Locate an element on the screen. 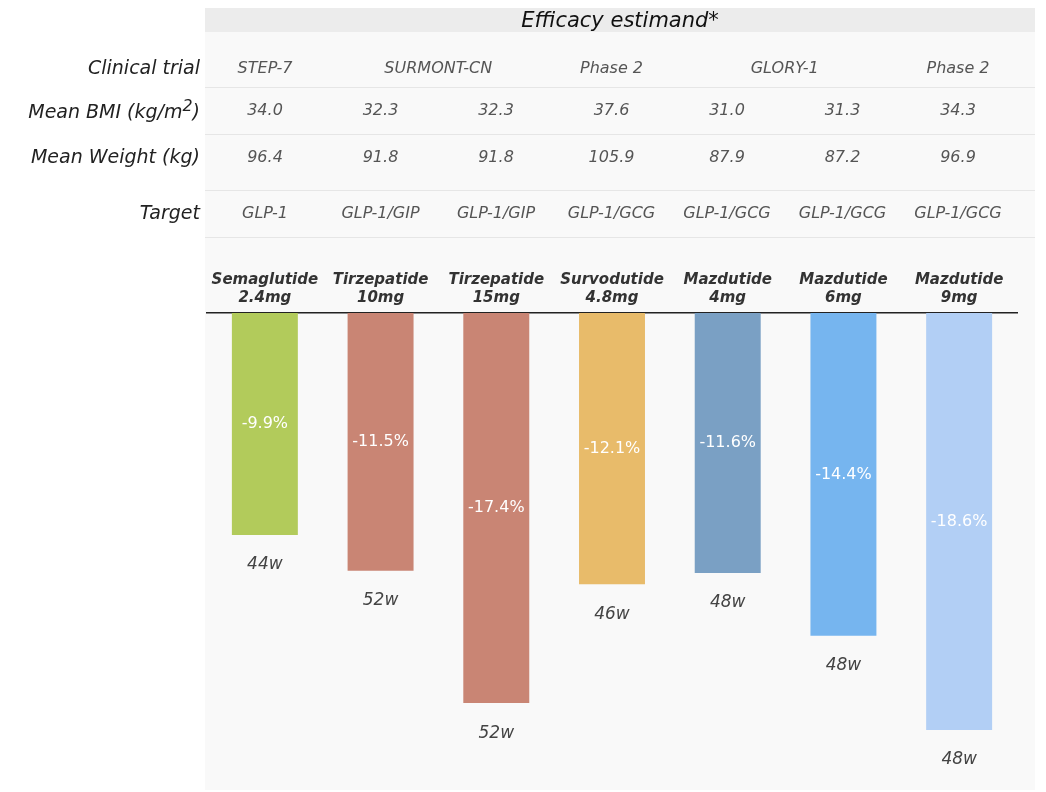  text: 34.3 is located at coordinates (958, 109).